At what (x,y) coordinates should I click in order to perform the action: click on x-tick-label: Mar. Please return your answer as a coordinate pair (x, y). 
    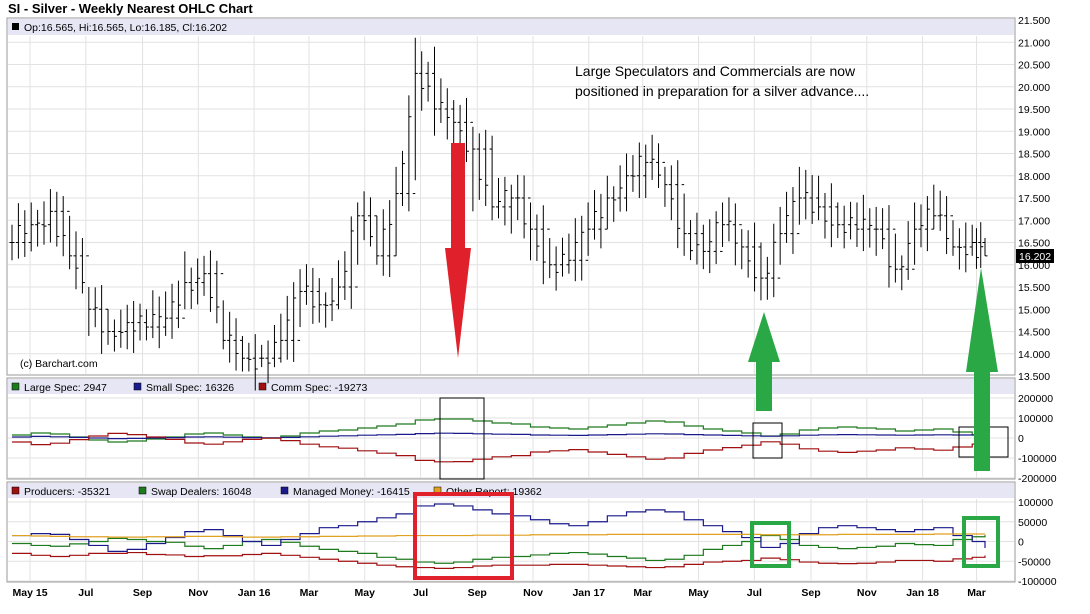
    Looking at the image, I should click on (976, 593).